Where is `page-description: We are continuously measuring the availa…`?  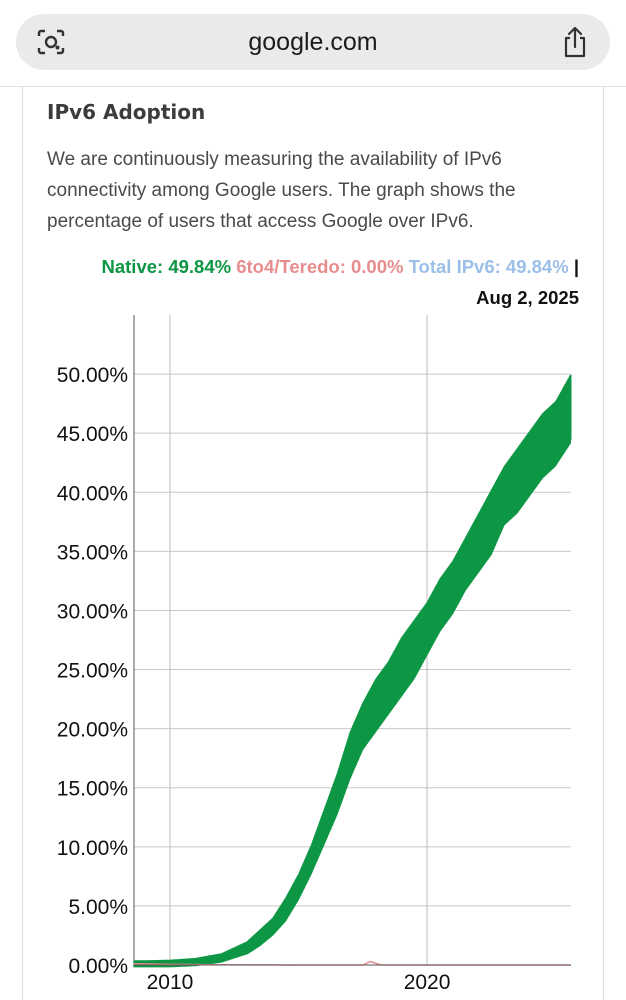
page-description: We are continuously measuring the availa… is located at coordinates (281, 190).